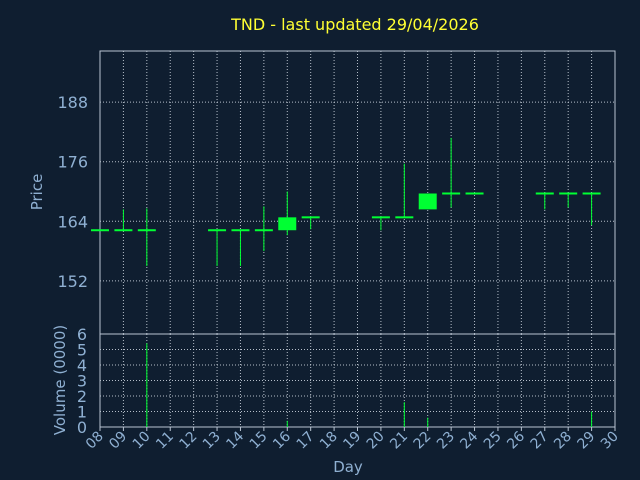 Image resolution: width=640 pixels, height=480 pixels. I want to click on x-axis-label: Day, so click(348, 467).